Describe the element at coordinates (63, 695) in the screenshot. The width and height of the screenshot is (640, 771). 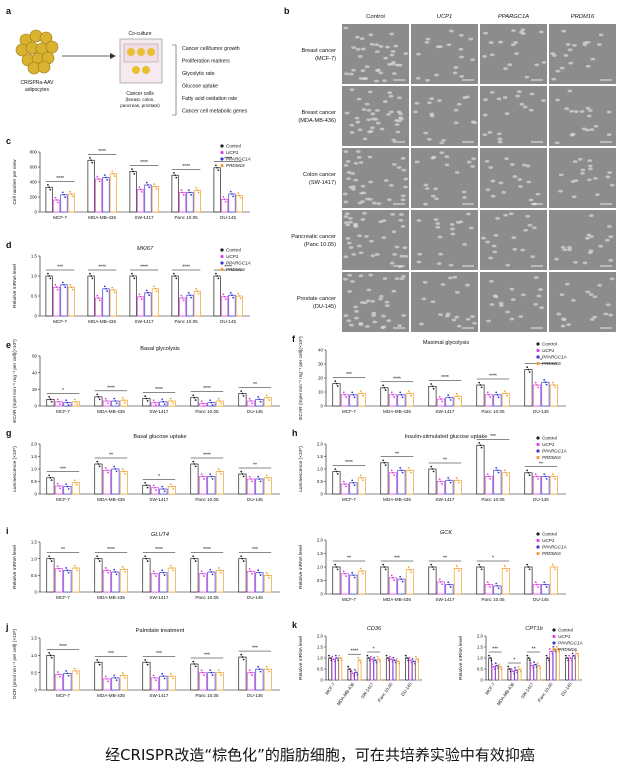
I see `x-tick-label: MCF-7` at that location.